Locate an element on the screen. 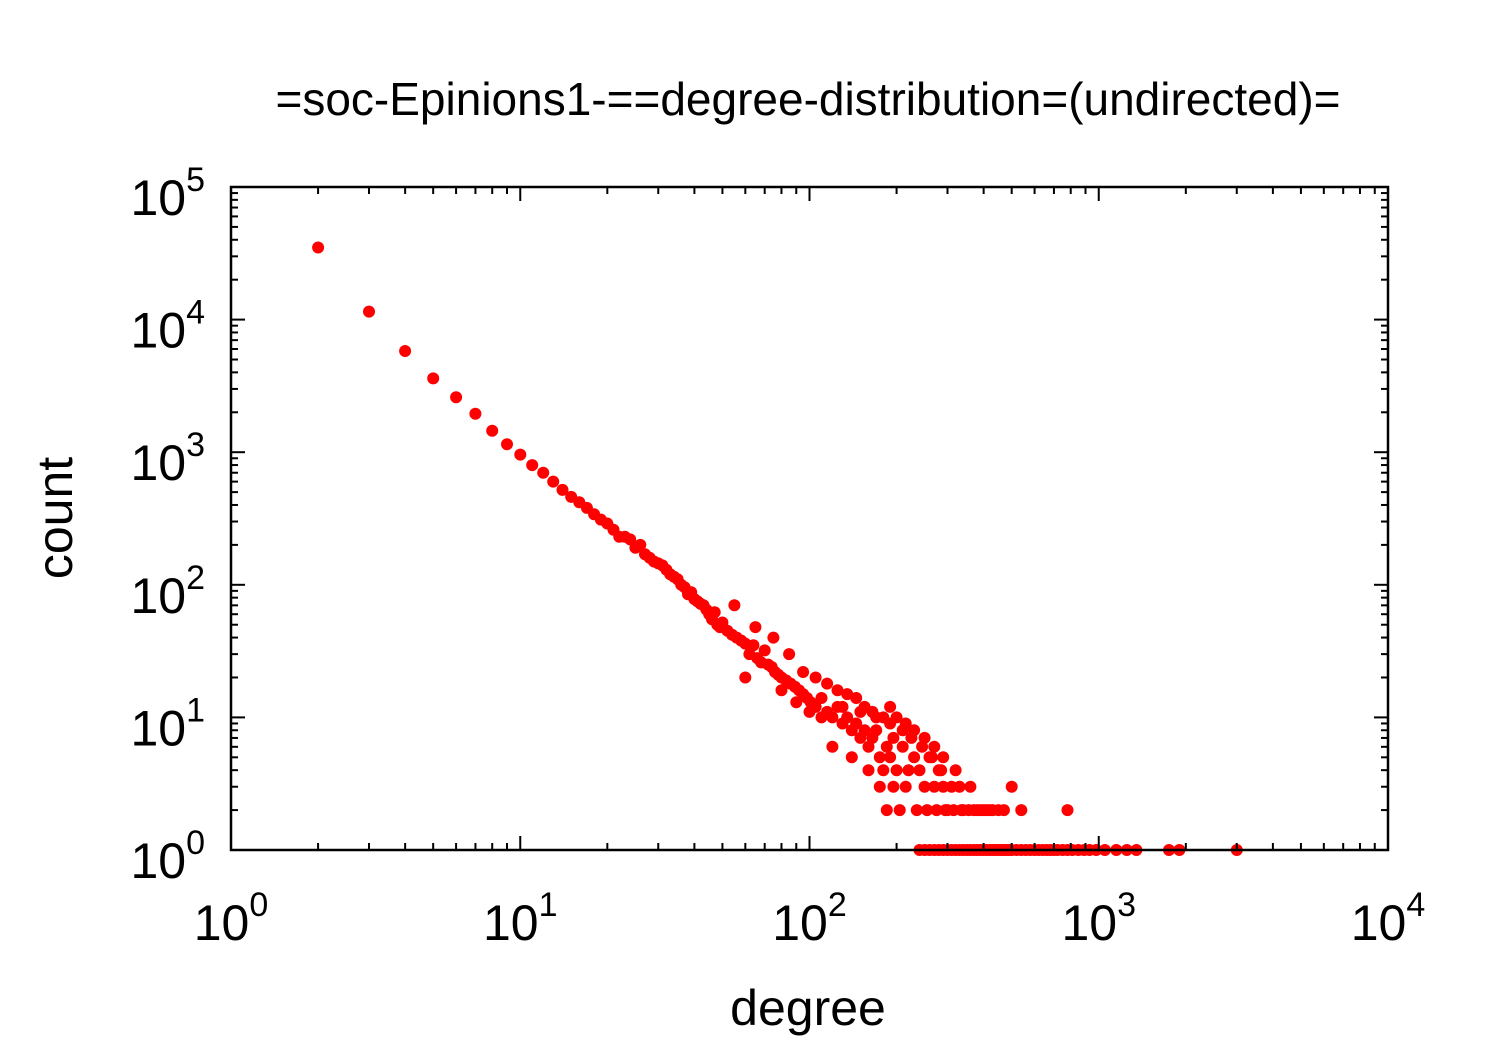 The image size is (1500, 1050). y-axis-title: count is located at coordinates (55, 518).